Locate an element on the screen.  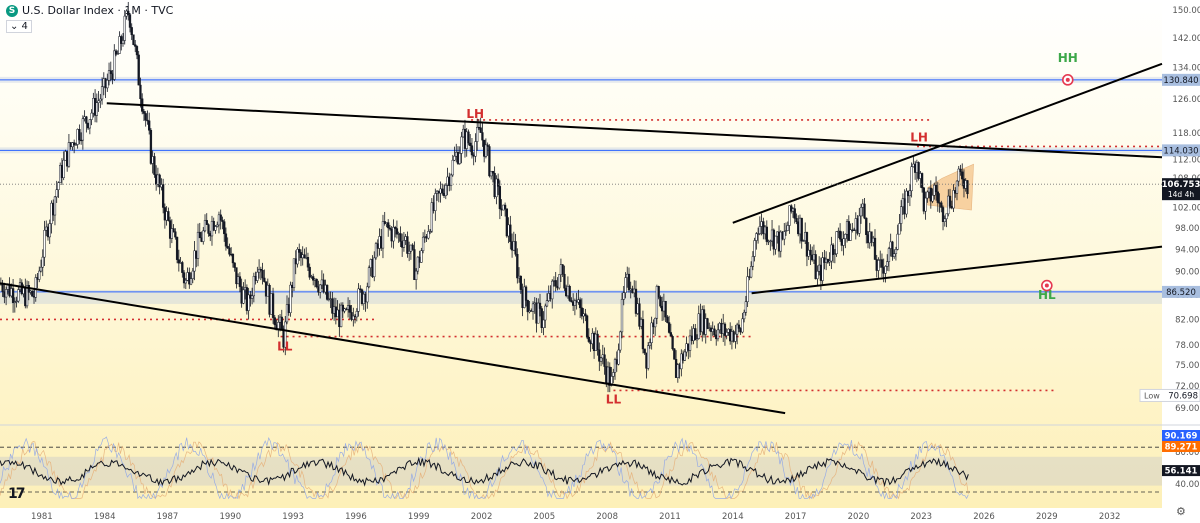
chart-legend: S U.S. Dollar Index · 1M · TVC is located at coordinates (89, 10).